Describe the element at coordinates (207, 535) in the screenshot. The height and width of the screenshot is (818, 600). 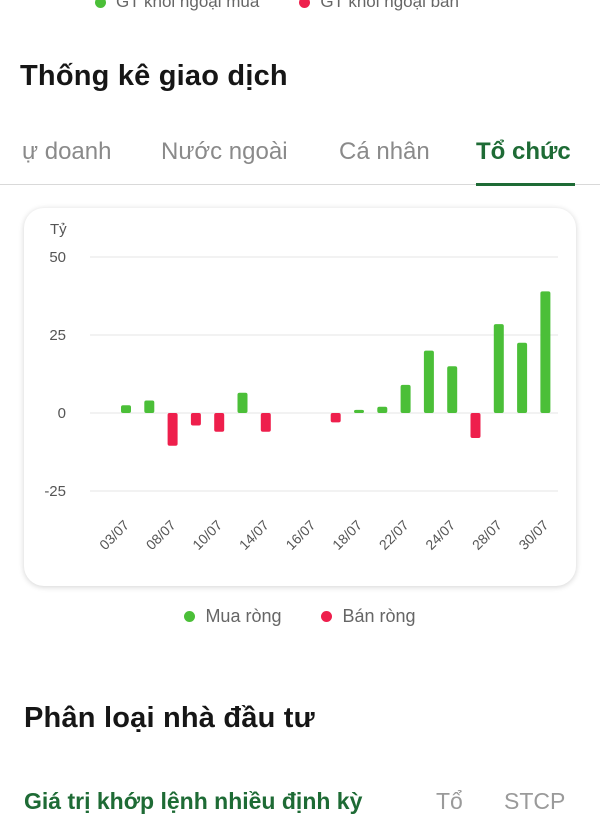
I see `x-tick-label: 10/07` at that location.